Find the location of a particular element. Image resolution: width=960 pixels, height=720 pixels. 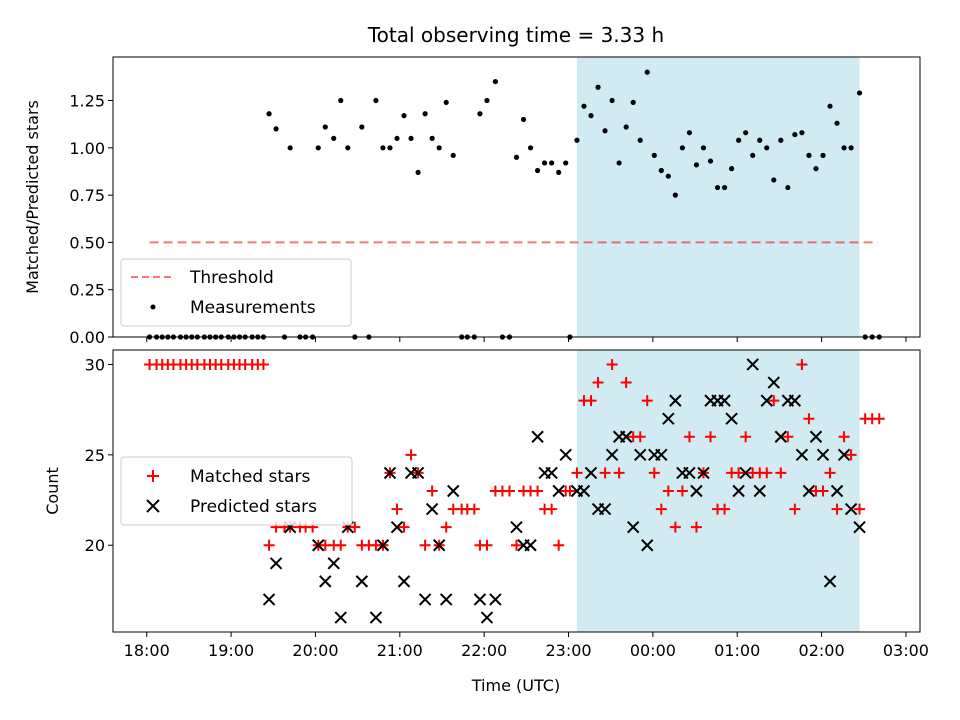

matched-legend-swatch is located at coordinates (153, 476).